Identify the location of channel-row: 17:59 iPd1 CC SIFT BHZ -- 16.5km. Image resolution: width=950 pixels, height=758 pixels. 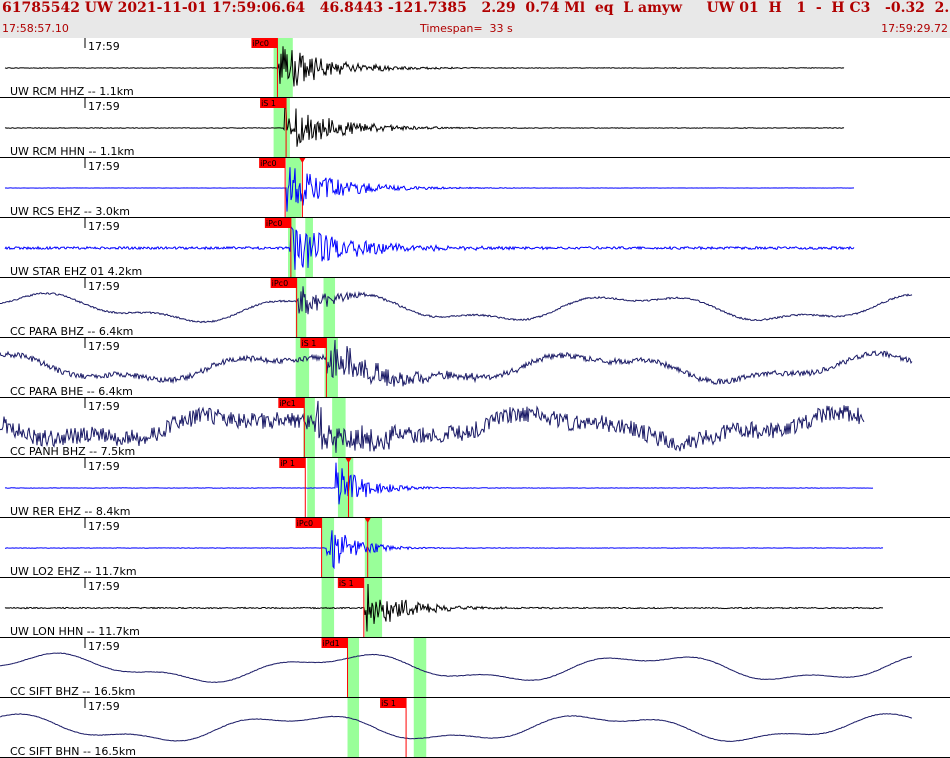
(475, 668).